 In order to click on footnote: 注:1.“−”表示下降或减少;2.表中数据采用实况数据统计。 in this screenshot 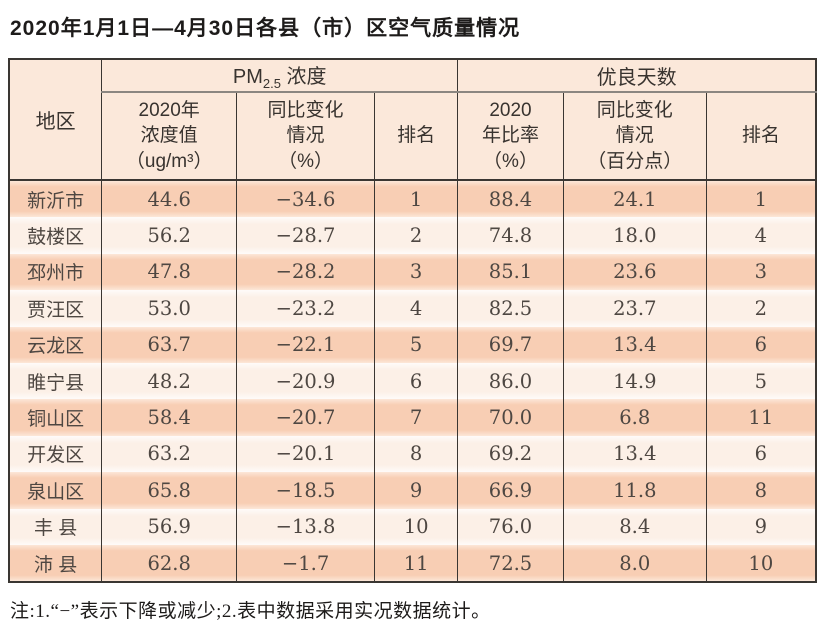, I will do `click(250, 610)`.